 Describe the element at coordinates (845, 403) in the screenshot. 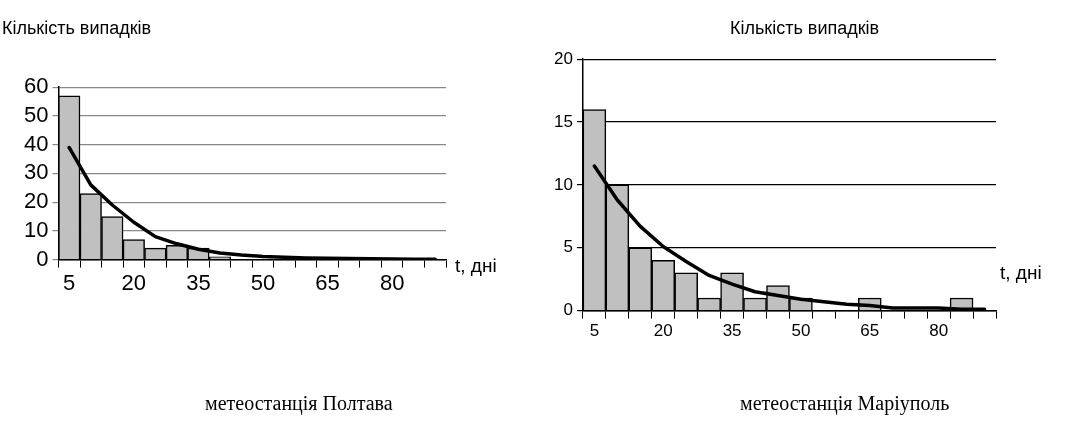

I see `text: метеостанція Маріуполь` at that location.